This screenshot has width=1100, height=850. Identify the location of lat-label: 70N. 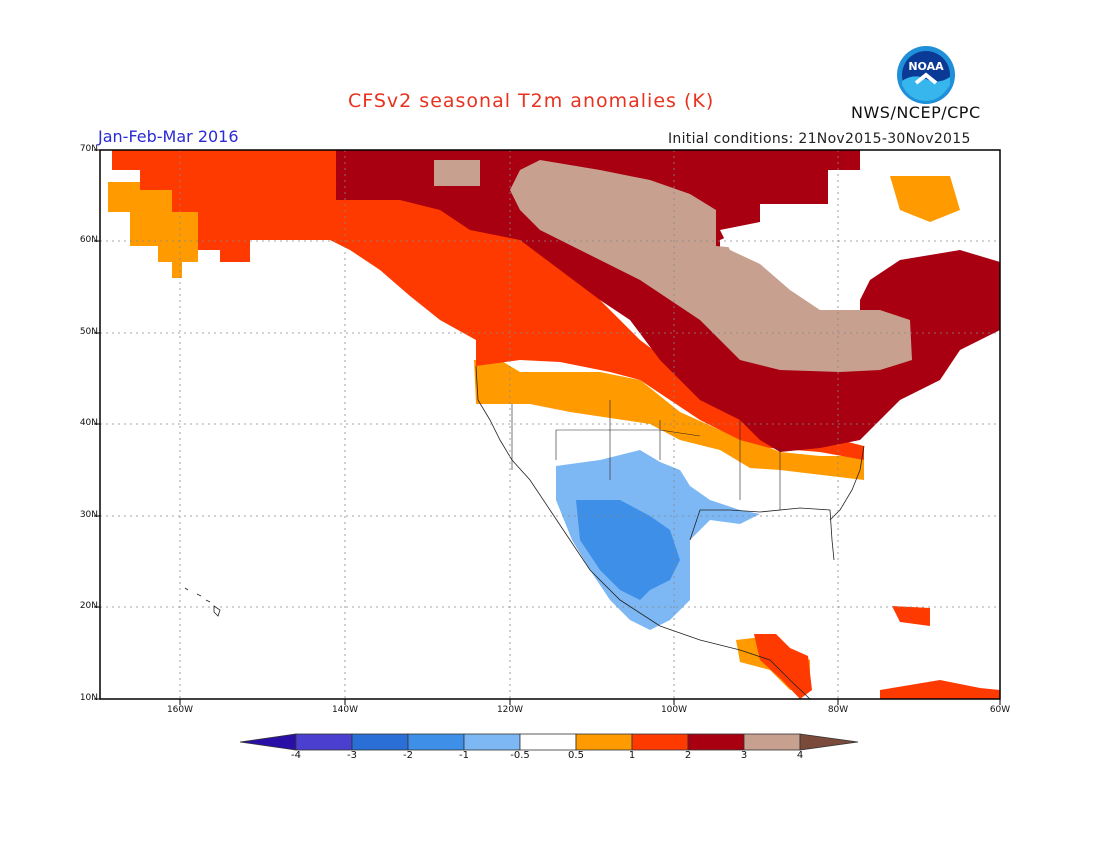
(88, 149).